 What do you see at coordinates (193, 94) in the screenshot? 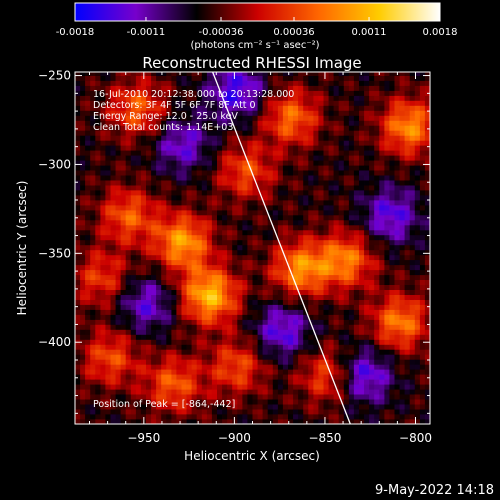
I see `annotation-time: 16-Jul-2010 20:12:38.000 to 20:13:28.000` at bounding box center [193, 94].